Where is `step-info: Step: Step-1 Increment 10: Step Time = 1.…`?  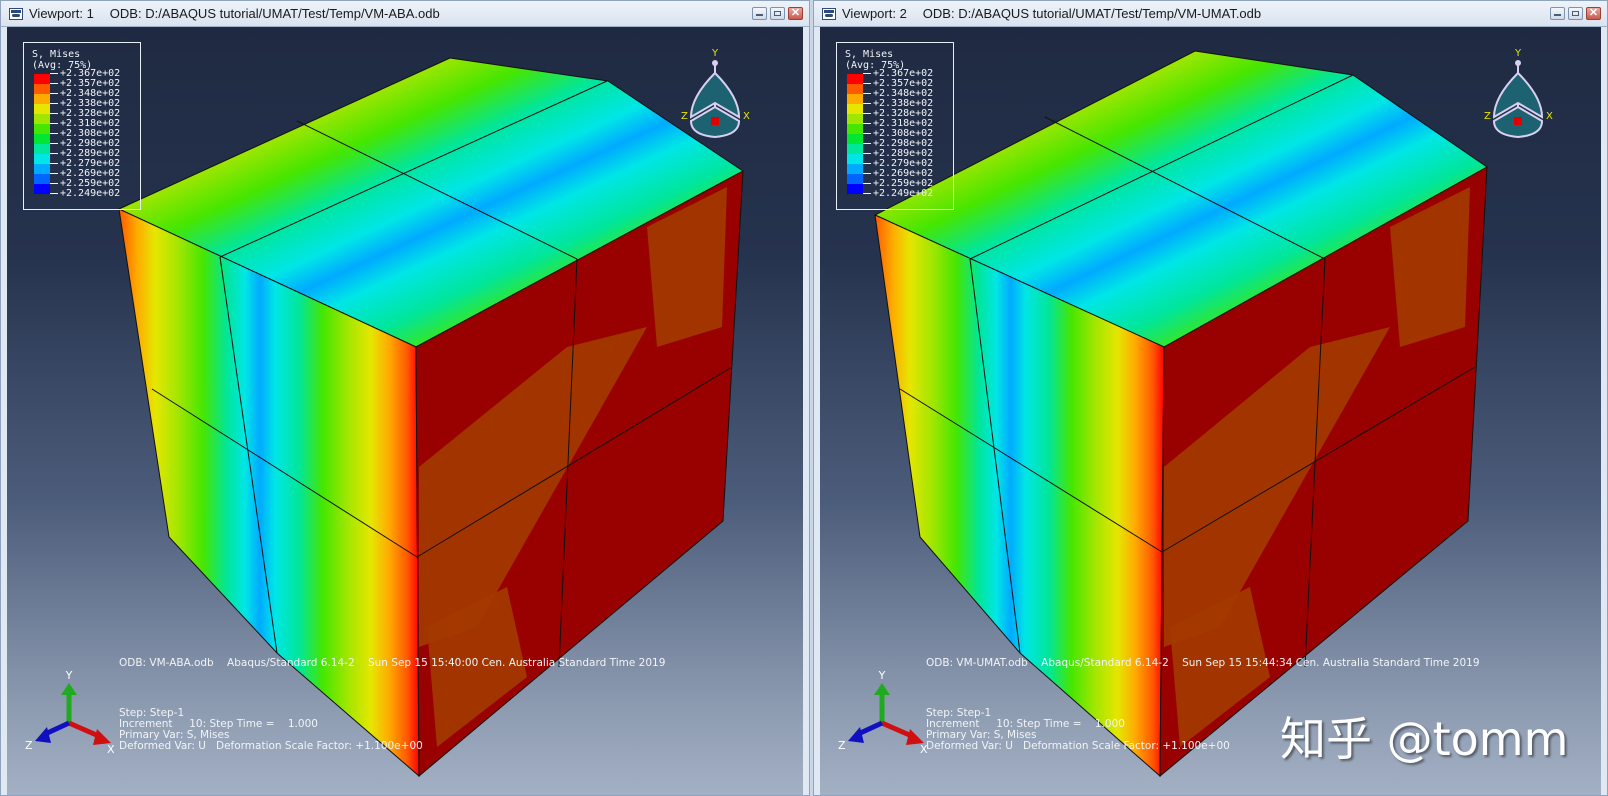
step-info: Step: Step-1 Increment 10: Step Time = 1.… is located at coordinates (1078, 730).